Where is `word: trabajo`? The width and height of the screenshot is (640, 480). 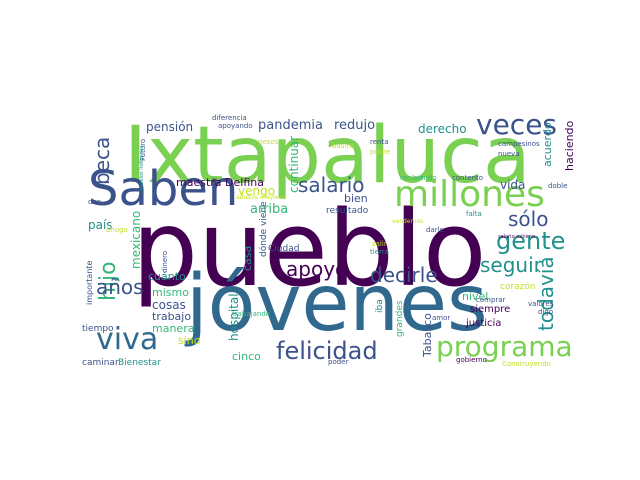
word: trabajo is located at coordinates (172, 316).